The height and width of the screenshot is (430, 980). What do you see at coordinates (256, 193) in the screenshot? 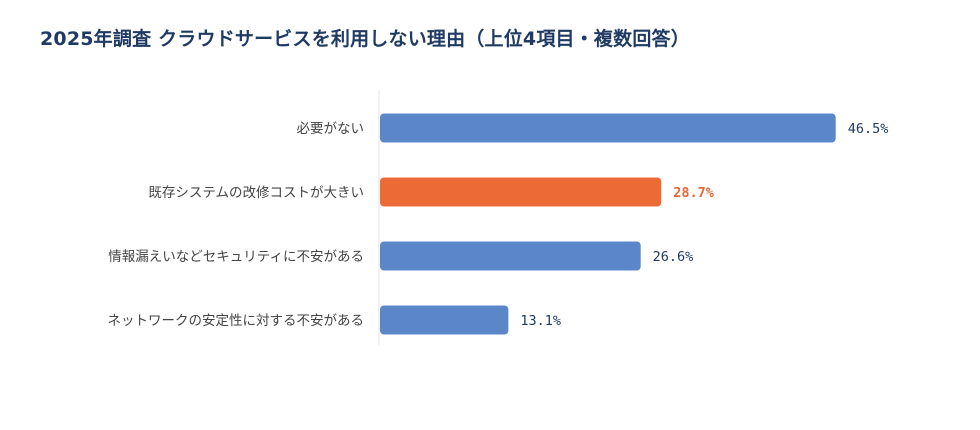
I see `category-label-2: 既存システムの改修コストが大きい` at bounding box center [256, 193].